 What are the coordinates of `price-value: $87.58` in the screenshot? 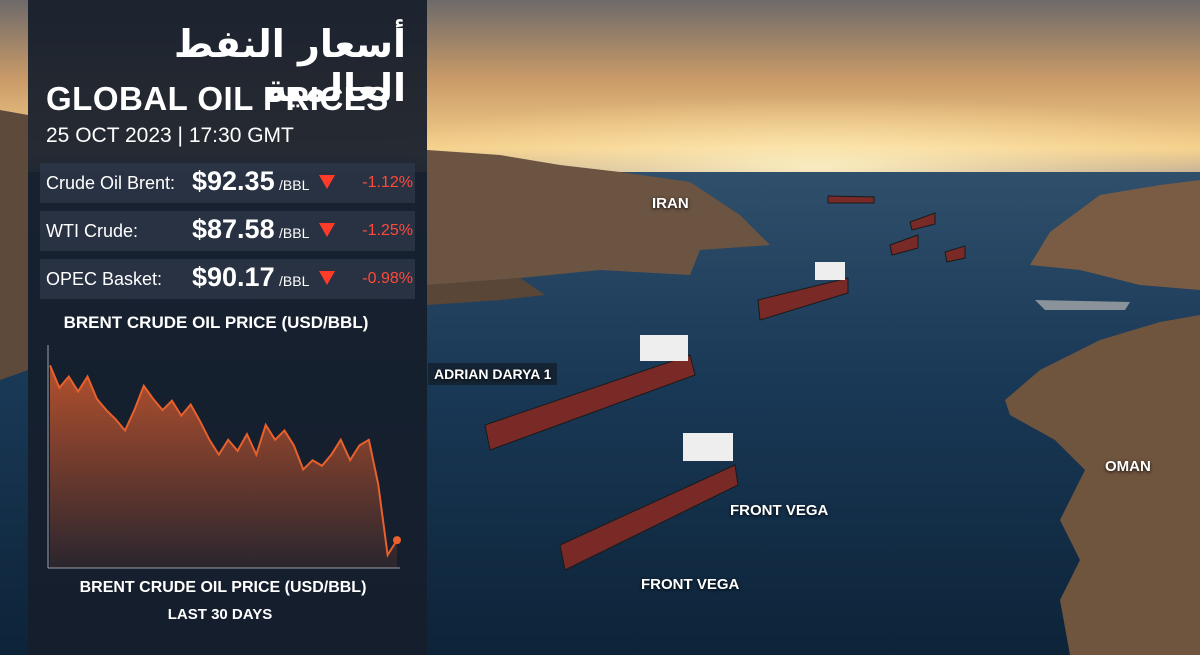 It's located at (233, 229).